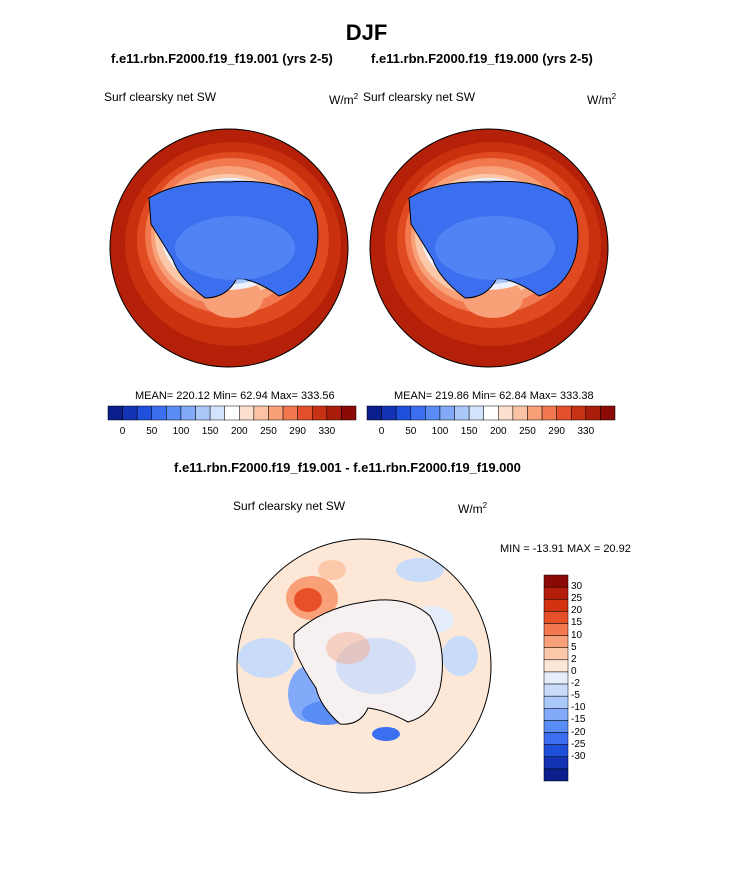  I want to click on colorbar-tick-label: -25, so click(578, 744).